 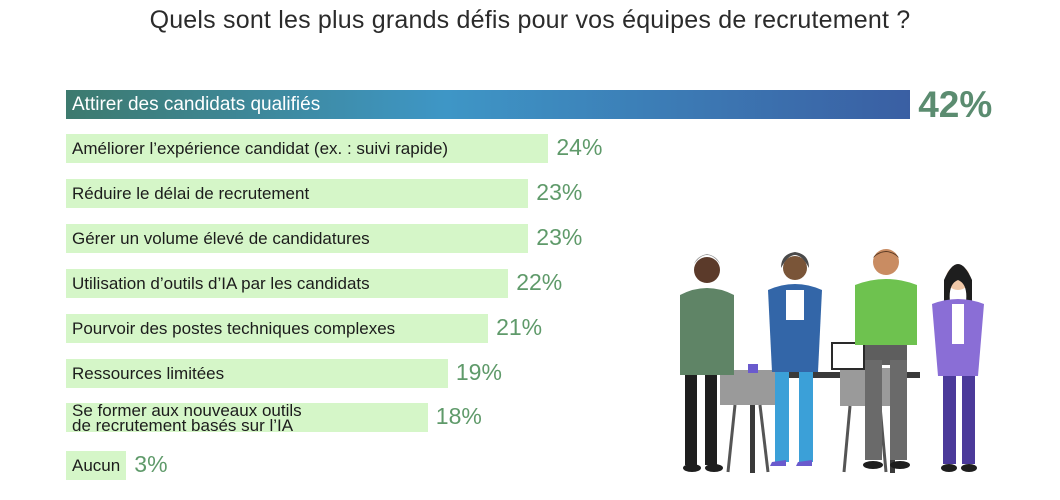 What do you see at coordinates (191, 193) in the screenshot?
I see `bar-label: Réduire le délai de recrutement` at bounding box center [191, 193].